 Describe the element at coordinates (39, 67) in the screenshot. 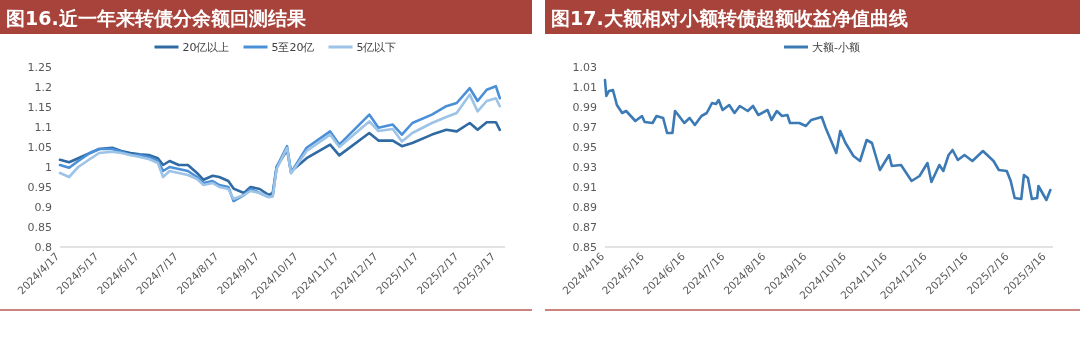

I see `y-tick-label: 1.25` at that location.